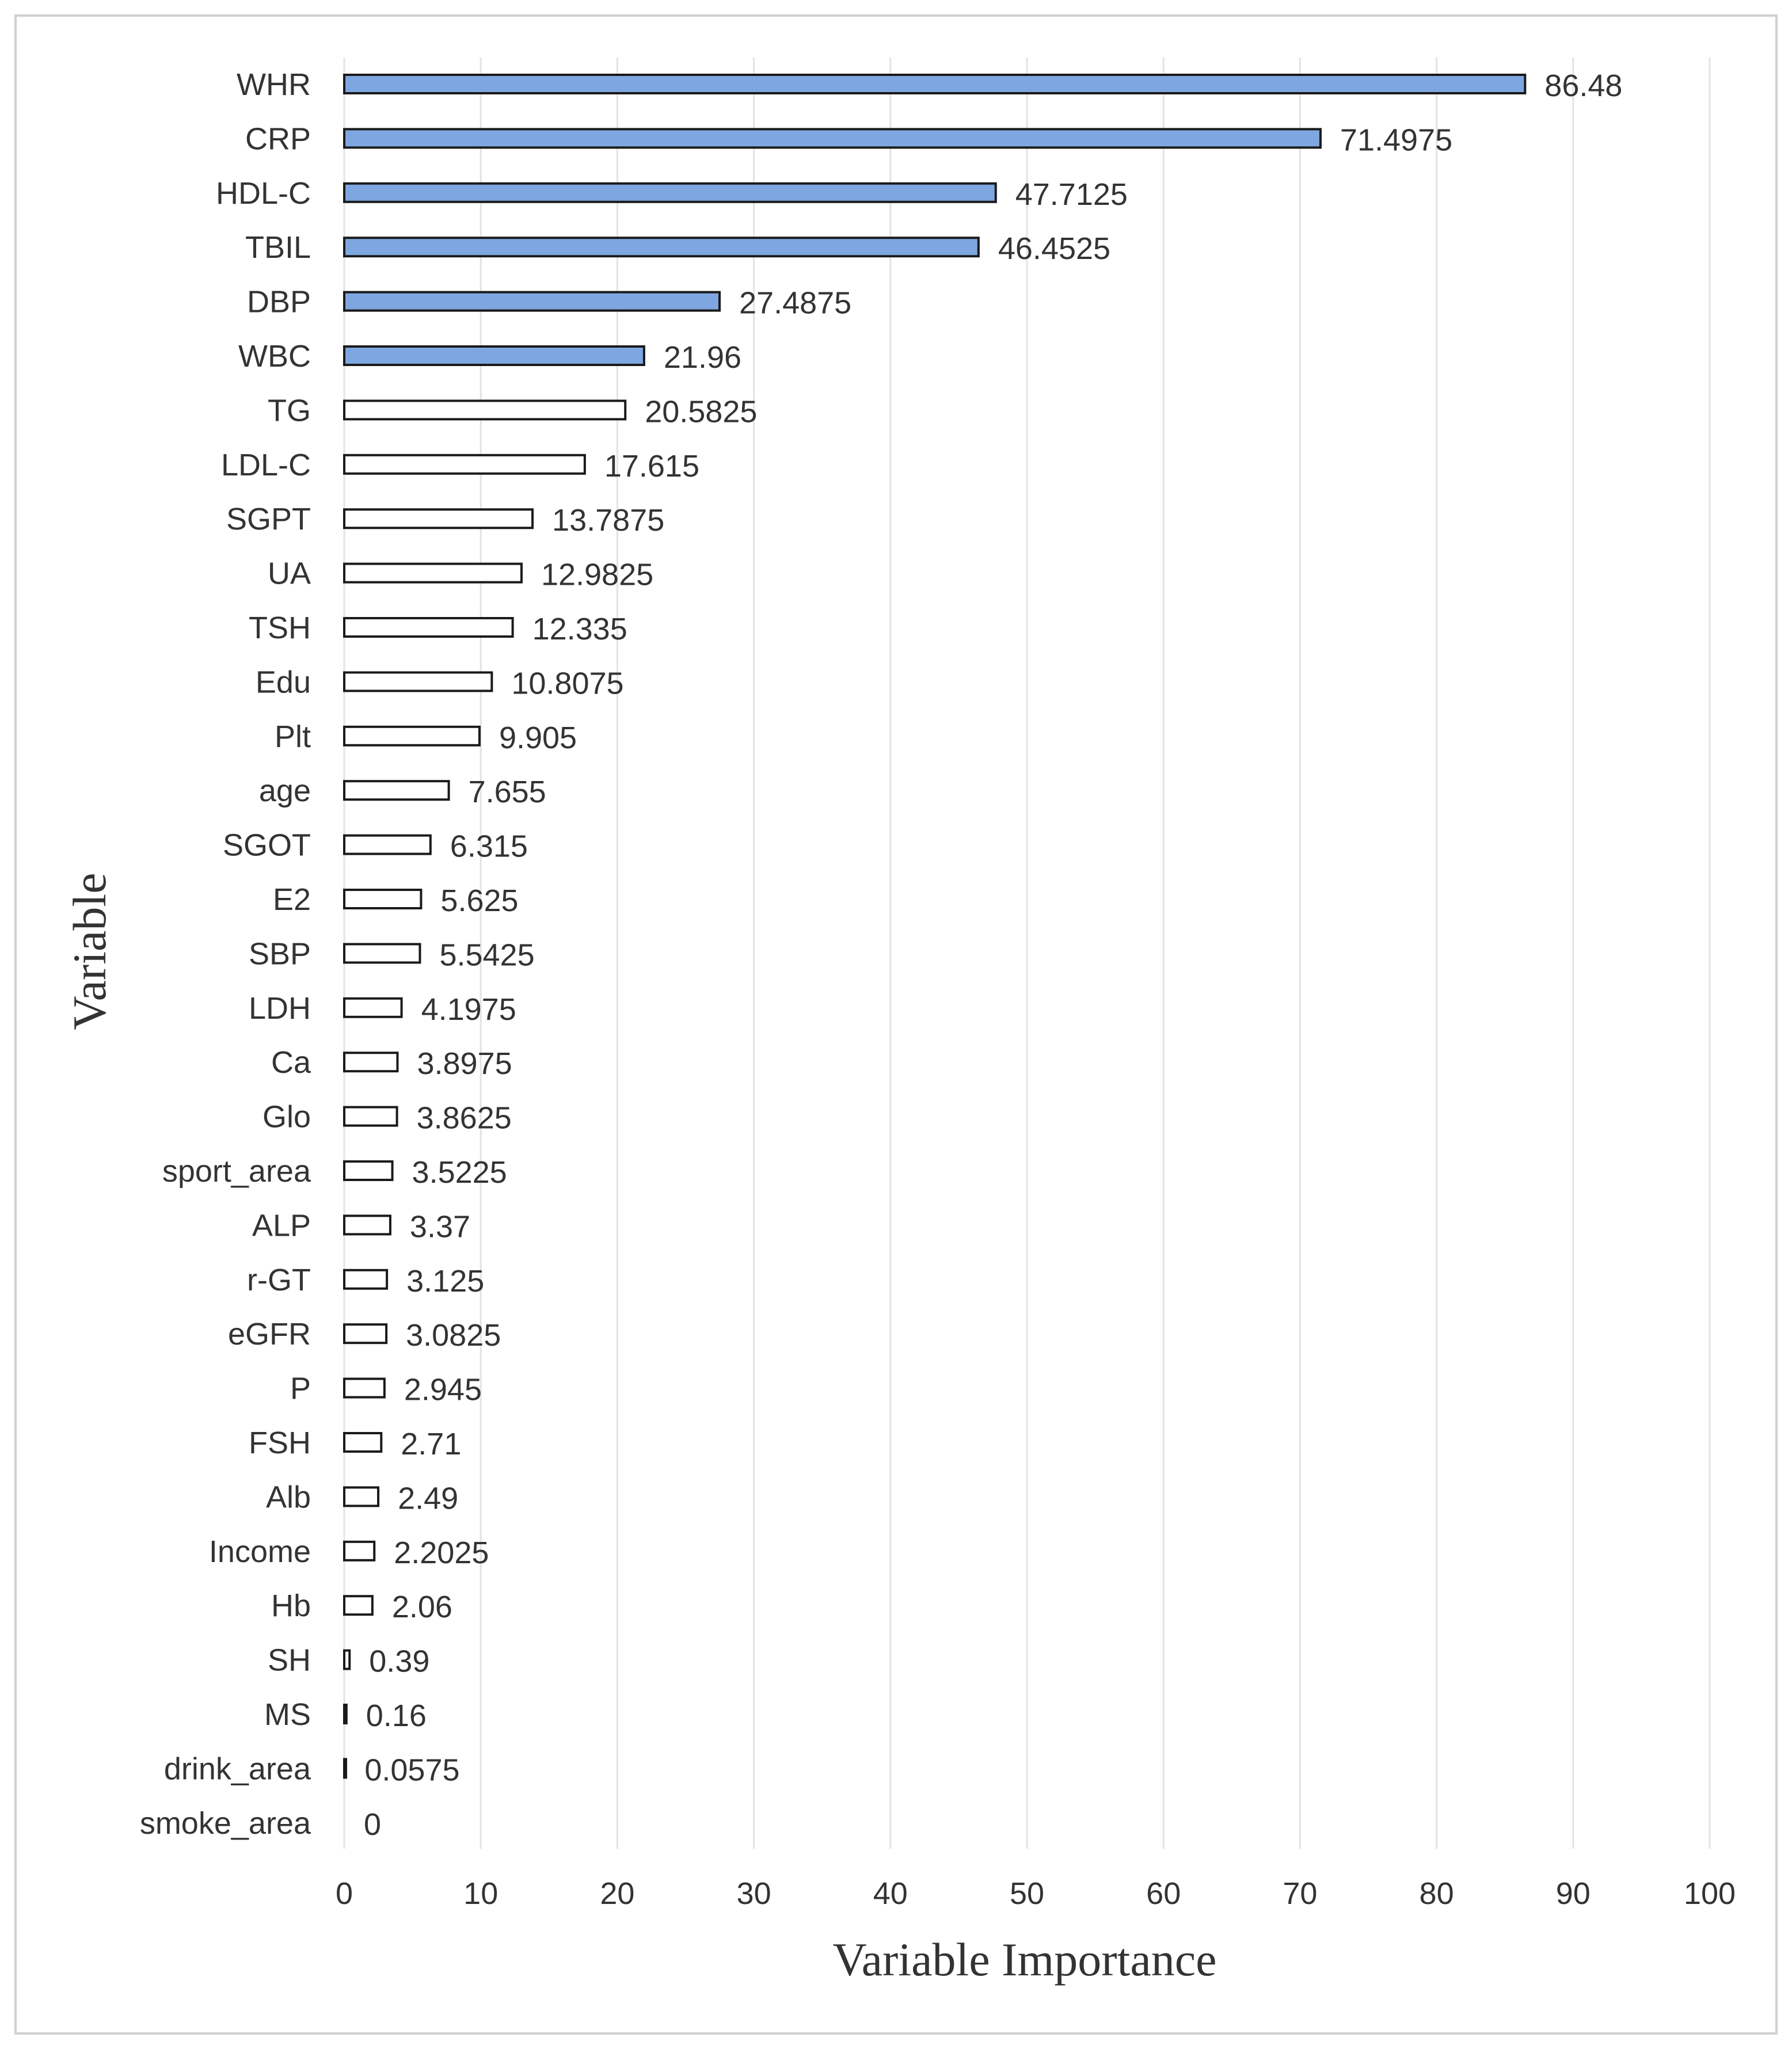 The height and width of the screenshot is (2049, 1792). I want to click on category-label: Edu, so click(283, 682).